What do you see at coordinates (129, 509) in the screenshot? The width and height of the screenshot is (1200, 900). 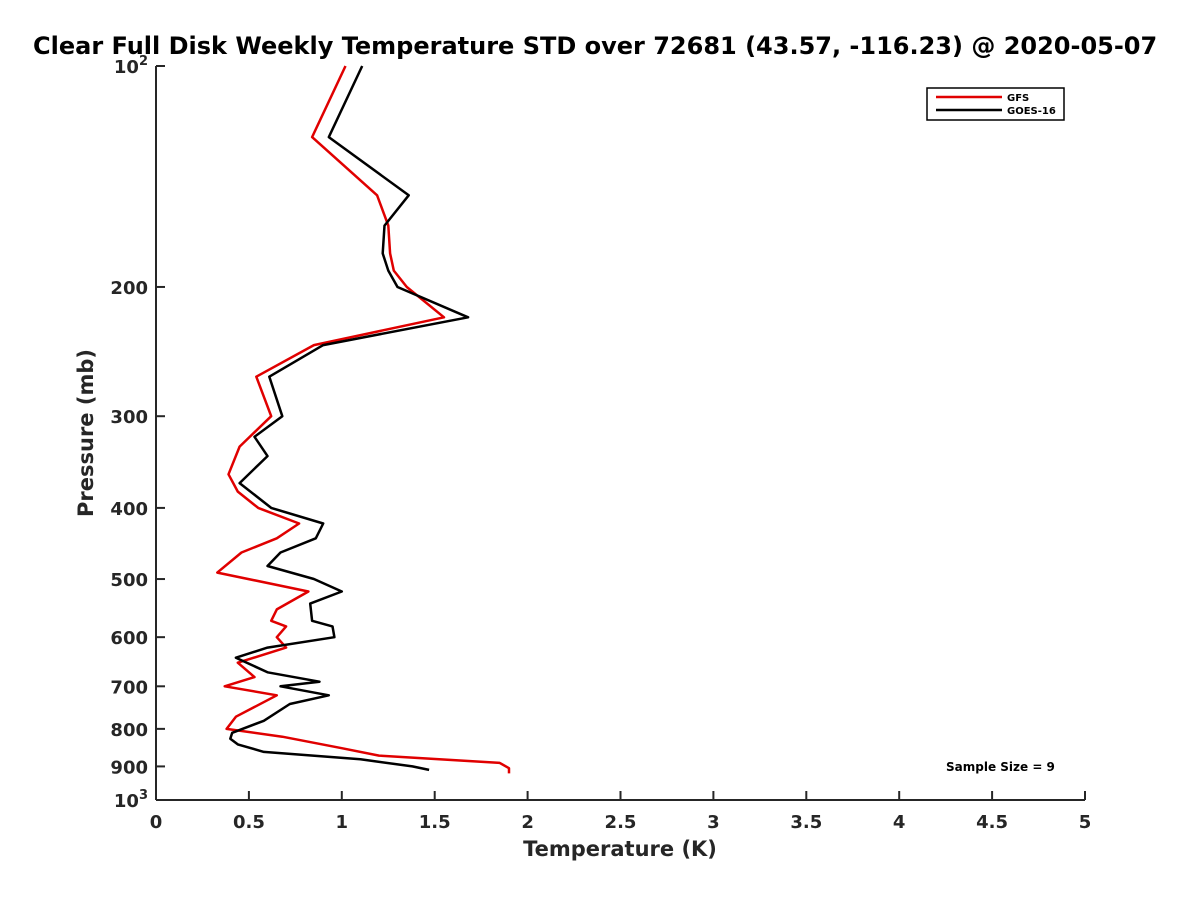 I see `y-tick-label: 400` at bounding box center [129, 509].